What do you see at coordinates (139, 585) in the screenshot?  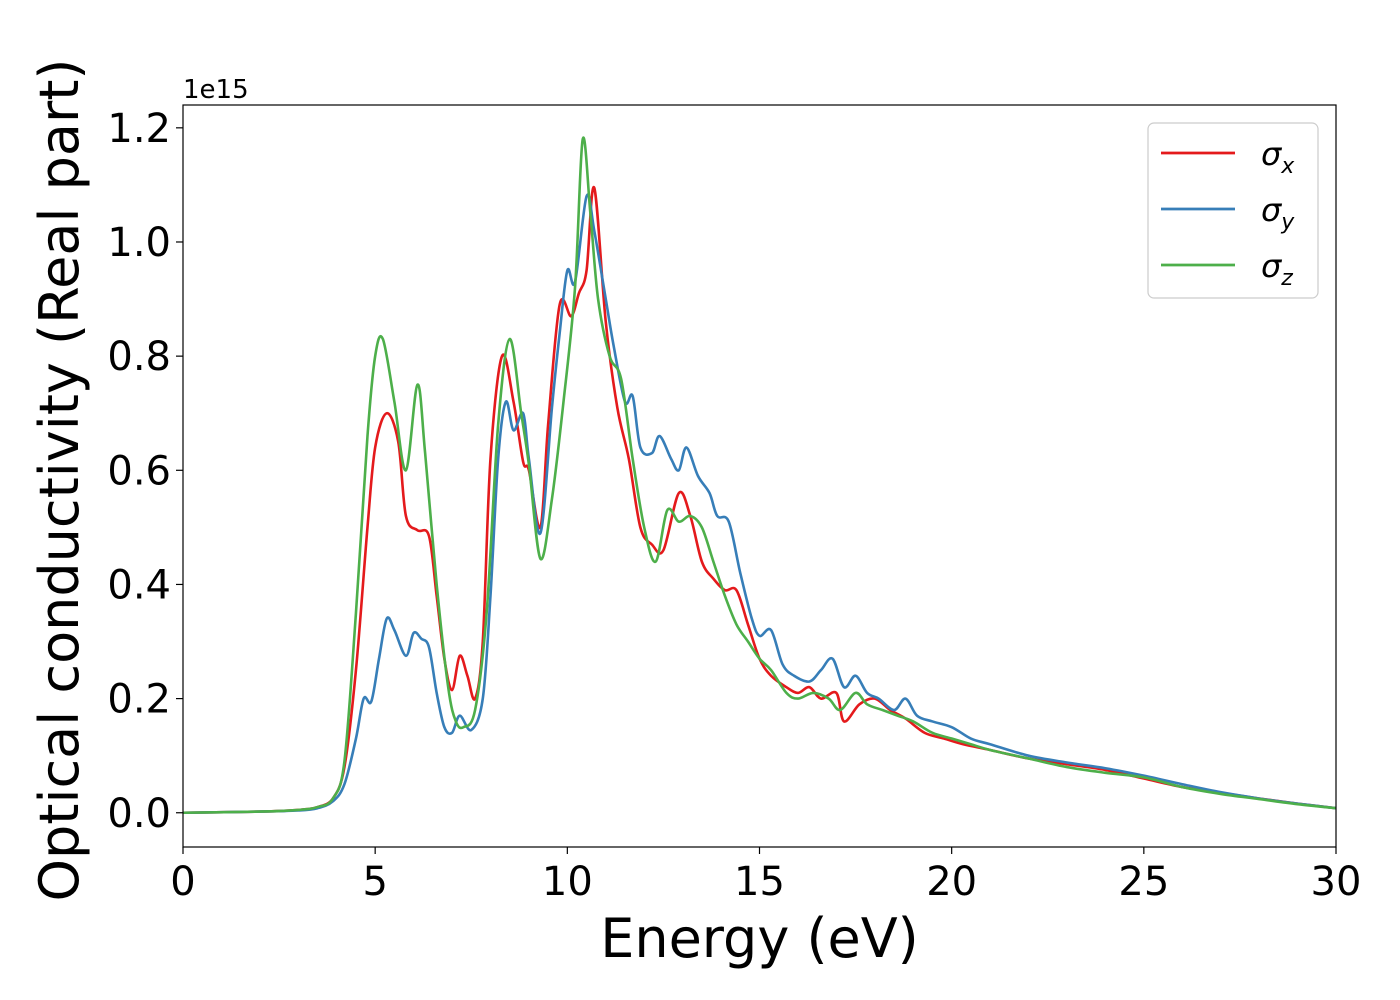 I see `y-tick-label: 0.4` at bounding box center [139, 585].